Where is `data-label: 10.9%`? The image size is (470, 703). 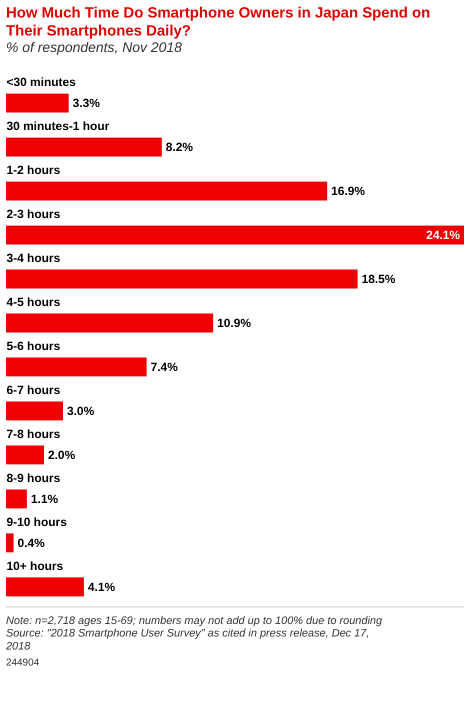
data-label: 10.9% is located at coordinates (234, 323).